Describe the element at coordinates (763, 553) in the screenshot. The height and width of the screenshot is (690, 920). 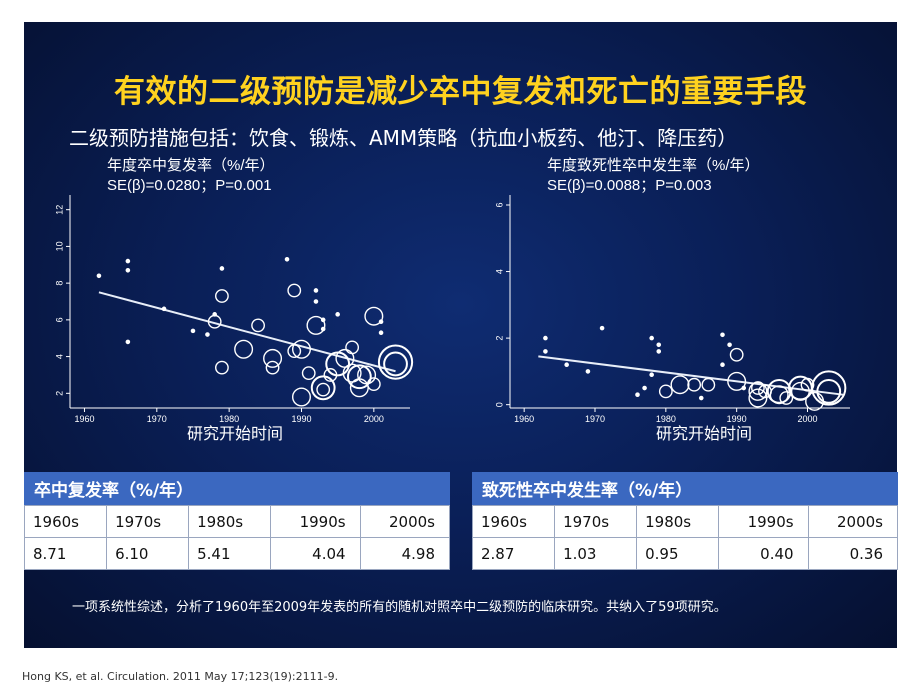
I see `table-cell: 0.40` at that location.